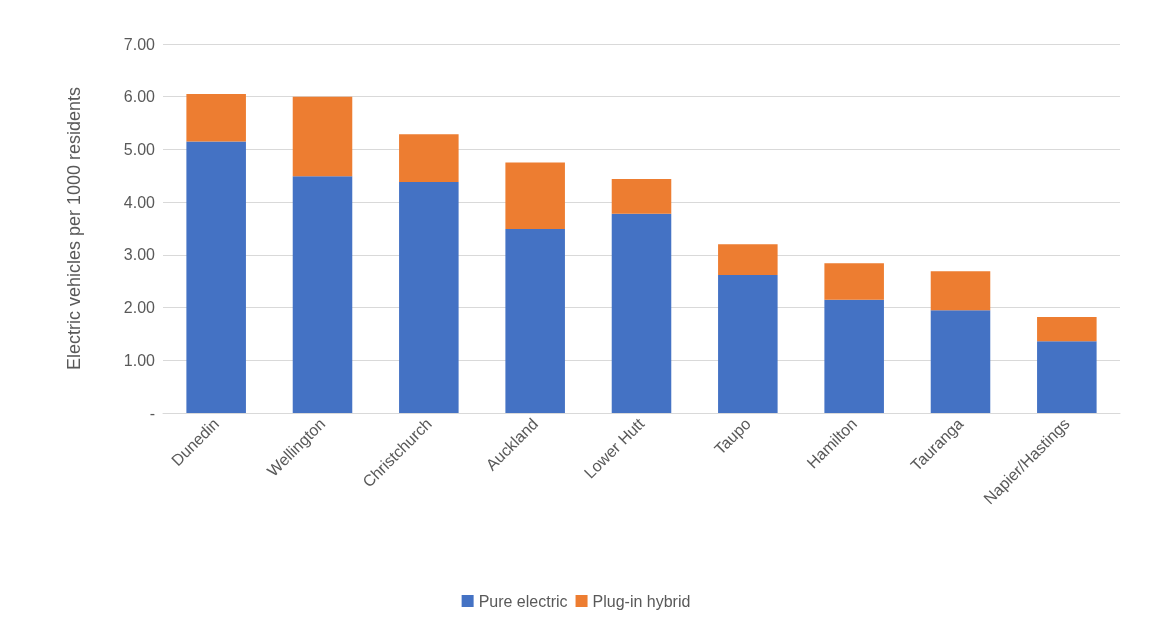 The height and width of the screenshot is (642, 1152). Describe the element at coordinates (139, 360) in the screenshot. I see `y-tick-label: 1.00` at that location.